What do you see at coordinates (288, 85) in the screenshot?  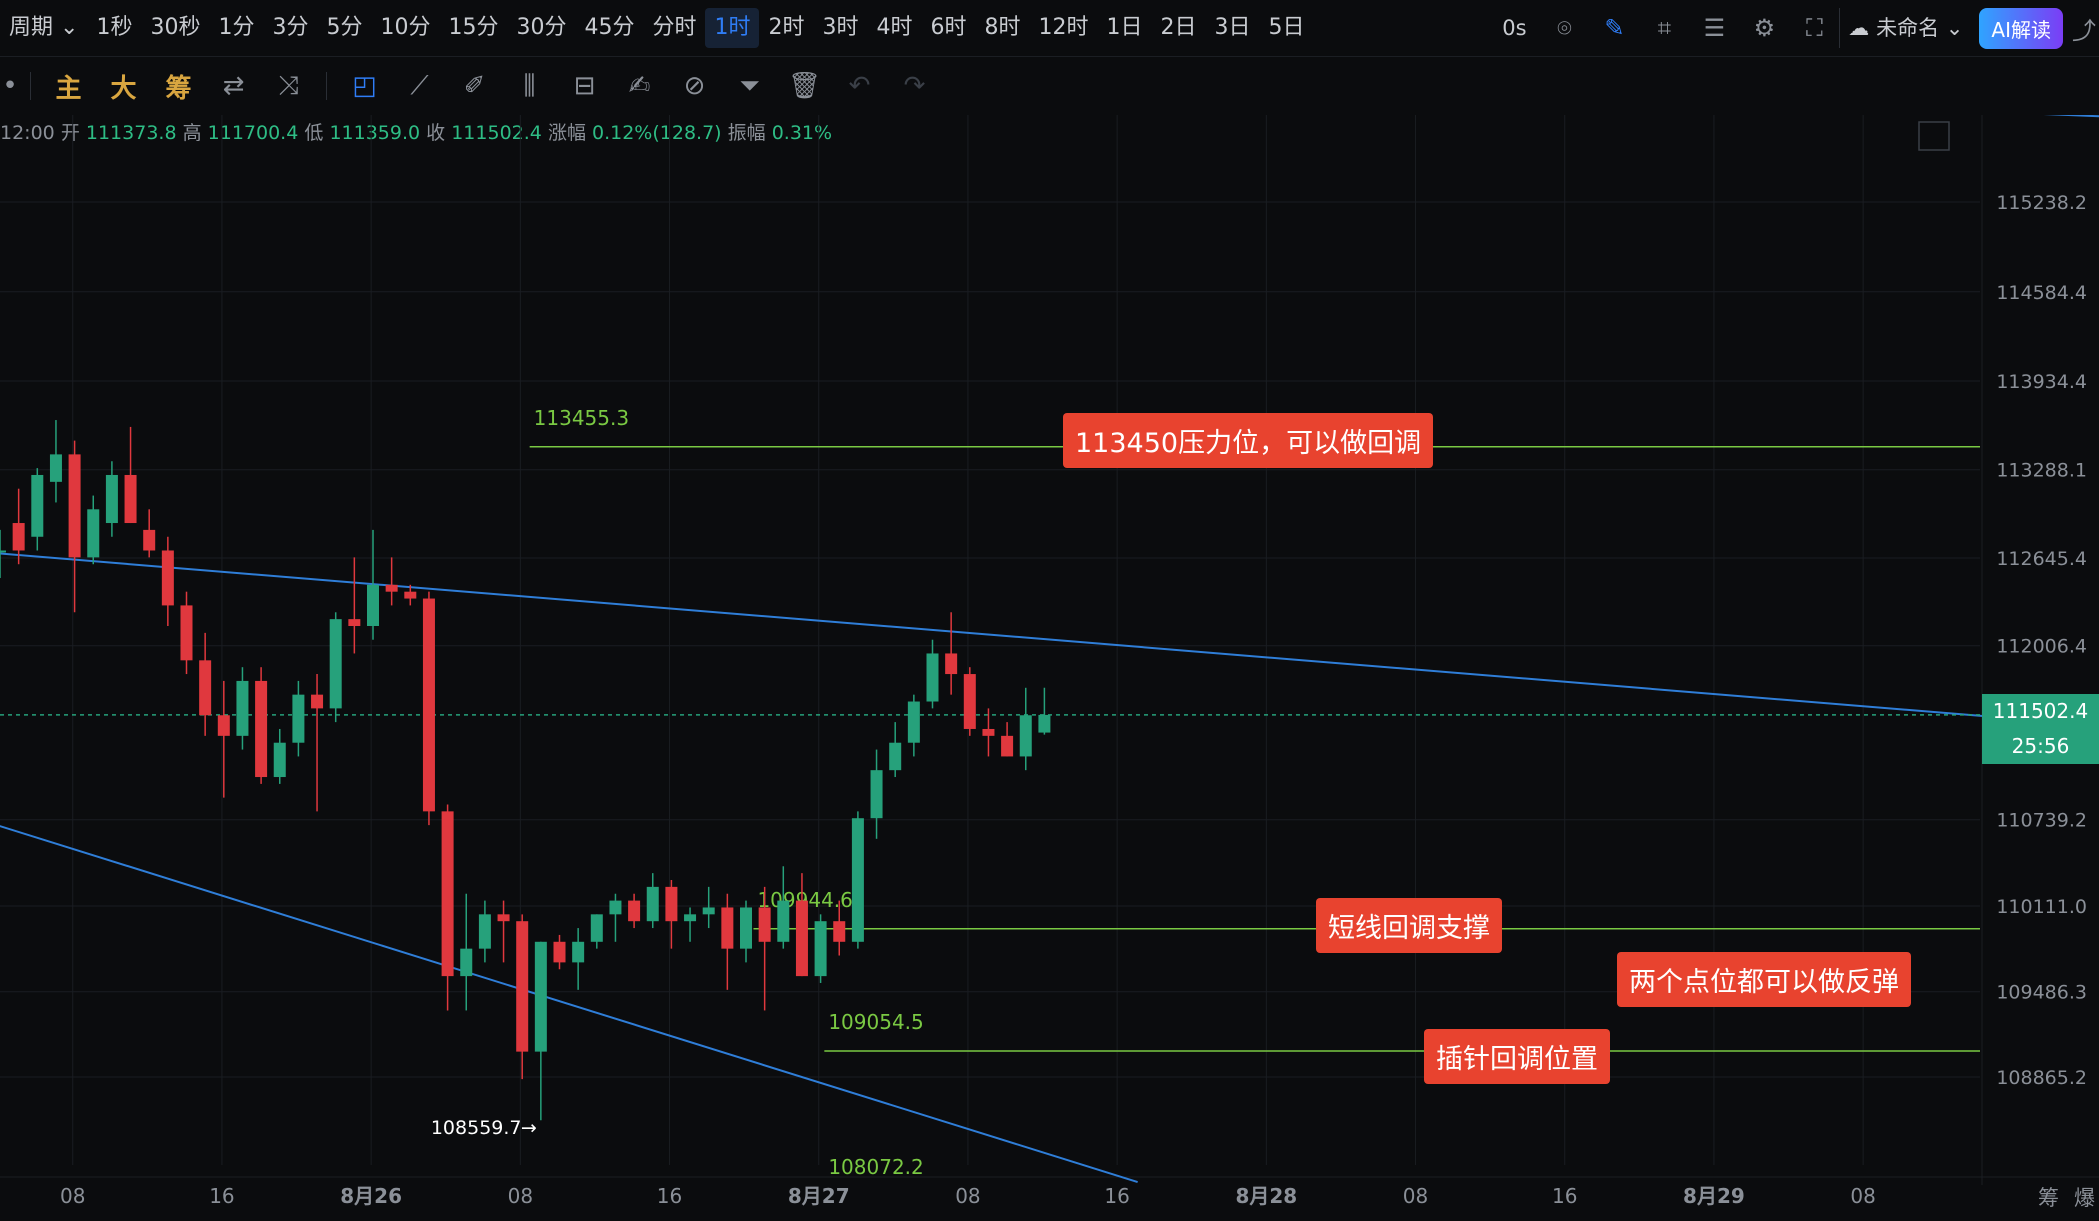 I see `compare-icon: ⤨` at bounding box center [288, 85].